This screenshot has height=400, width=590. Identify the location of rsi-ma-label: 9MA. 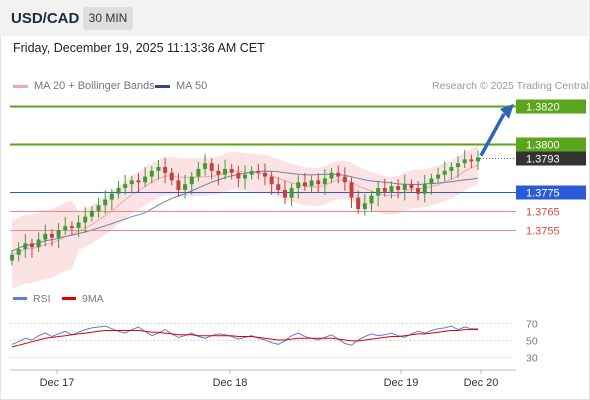
(93, 299).